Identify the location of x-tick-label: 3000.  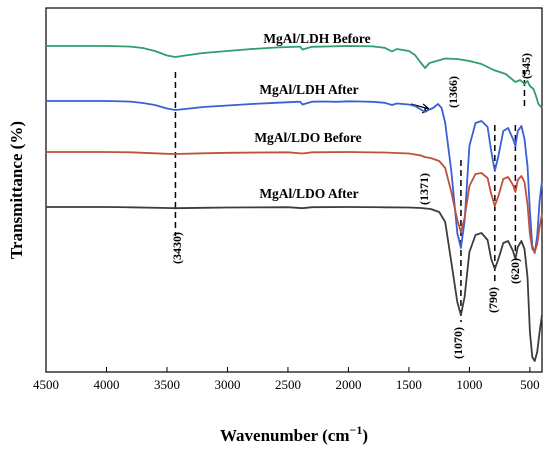
(227, 384).